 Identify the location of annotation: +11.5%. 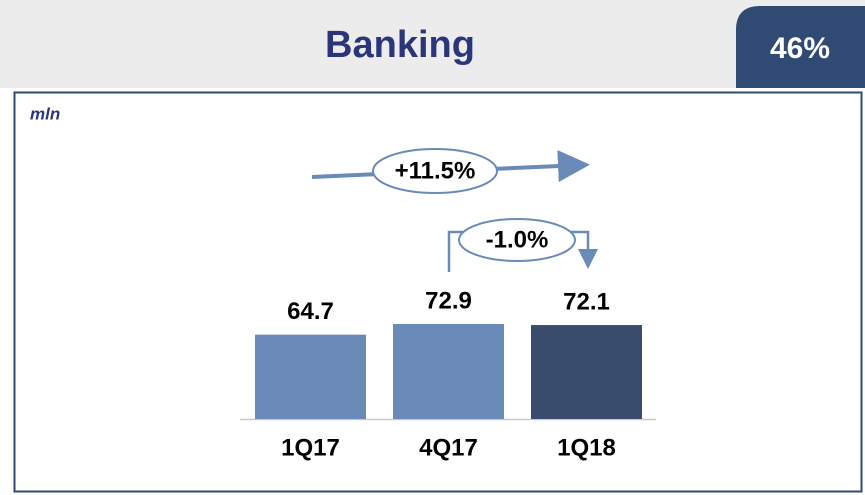
(435, 170).